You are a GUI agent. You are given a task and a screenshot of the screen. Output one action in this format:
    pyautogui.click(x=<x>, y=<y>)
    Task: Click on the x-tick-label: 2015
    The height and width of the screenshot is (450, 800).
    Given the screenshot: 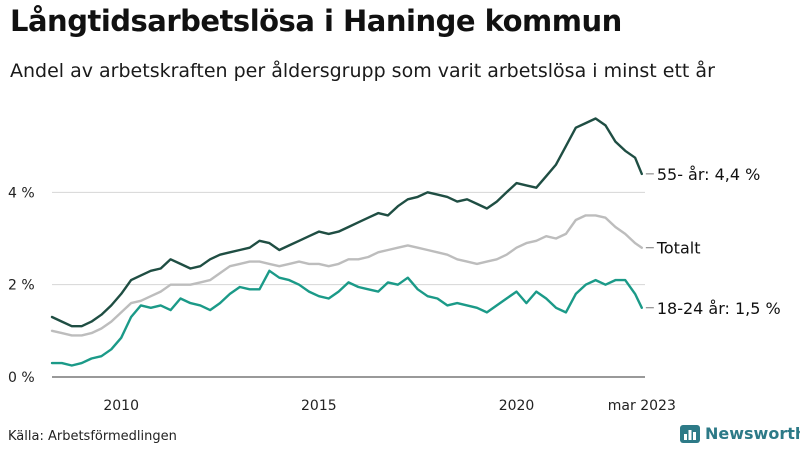 What is the action you would take?
    pyautogui.click(x=319, y=406)
    